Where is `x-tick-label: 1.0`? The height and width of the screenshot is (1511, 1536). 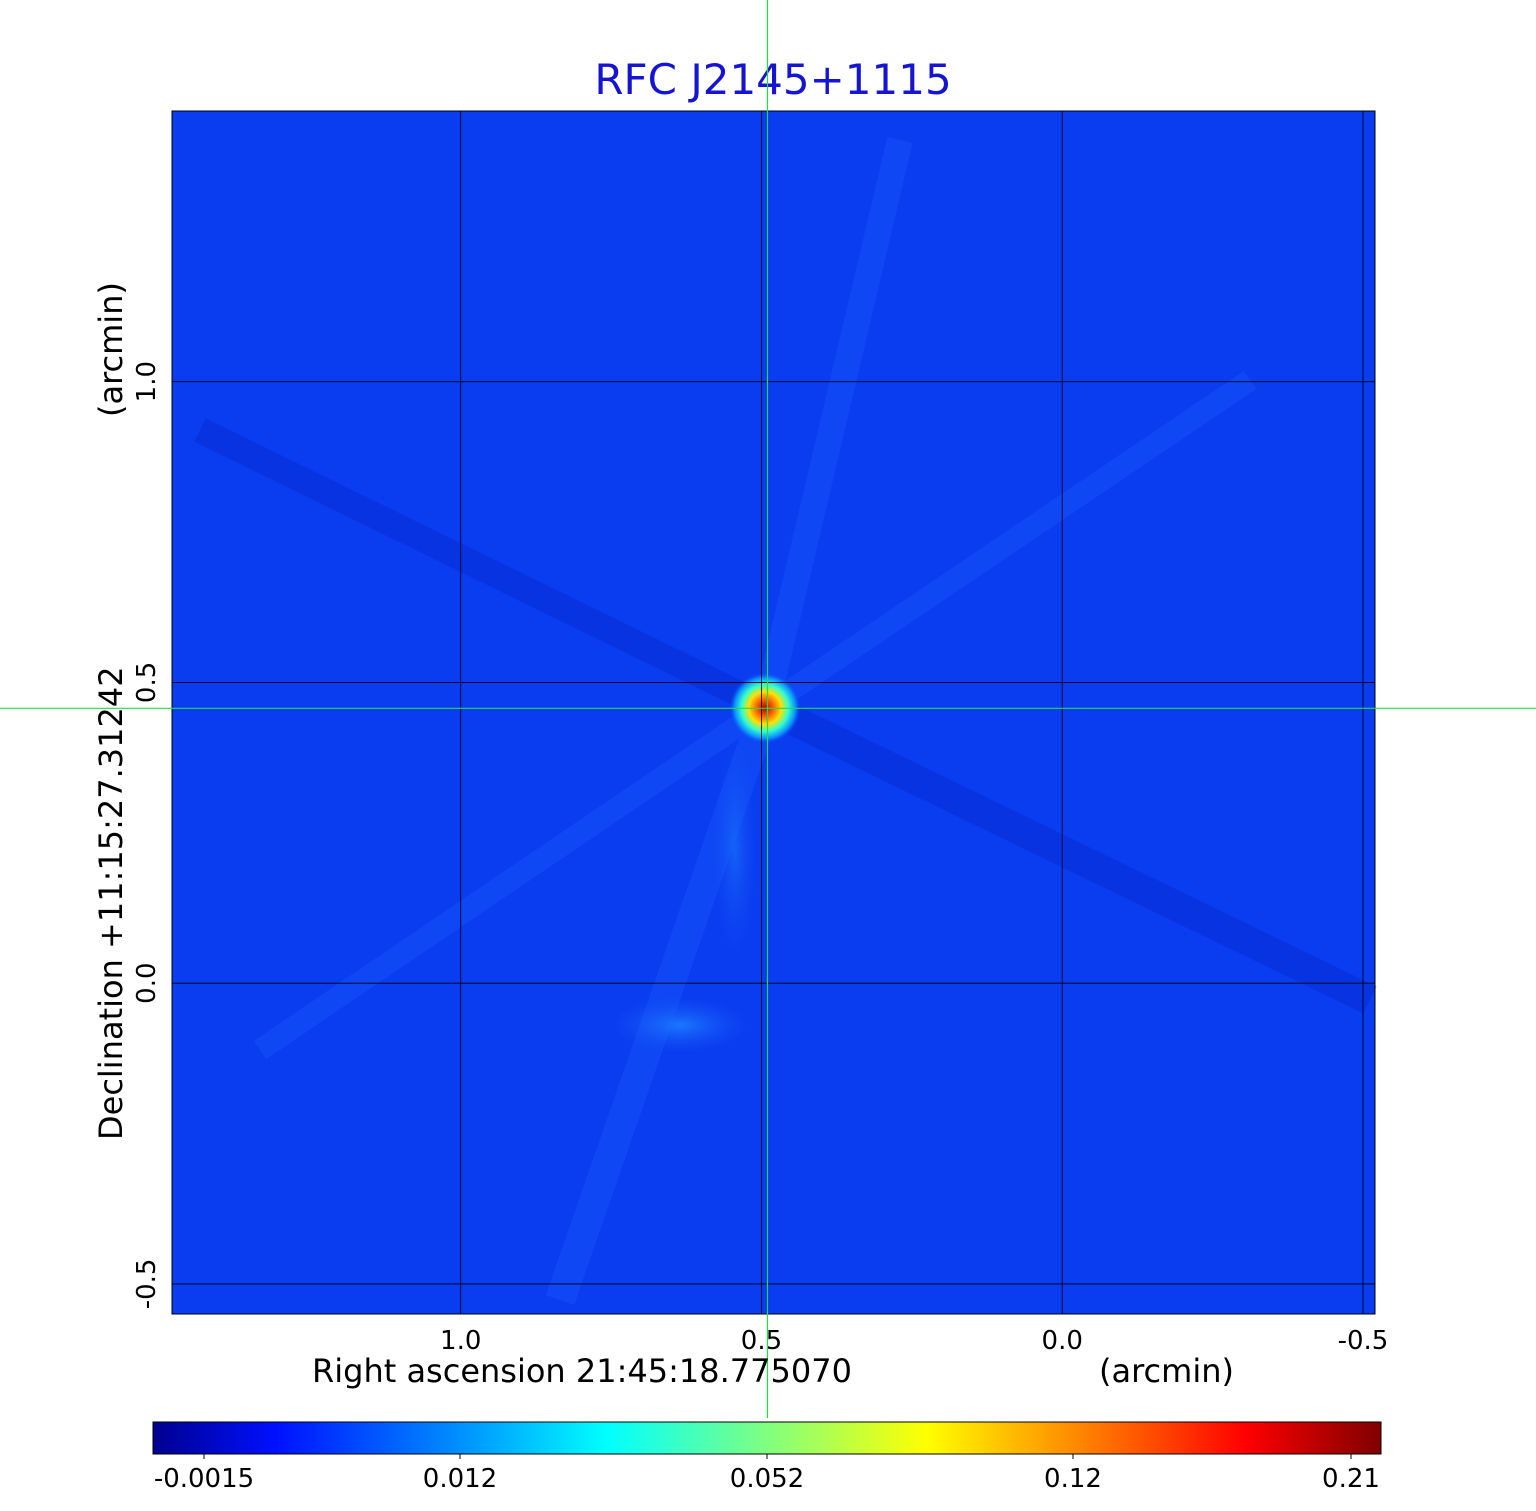 x-tick-label: 1.0 is located at coordinates (460, 1341).